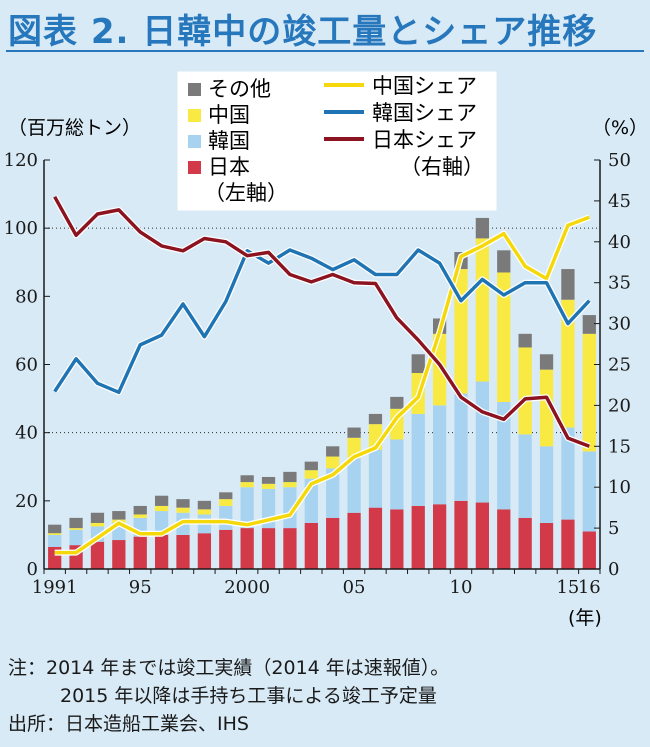  What do you see at coordinates (97, 517) in the screenshot?
I see `bar-other-1993` at bounding box center [97, 517].